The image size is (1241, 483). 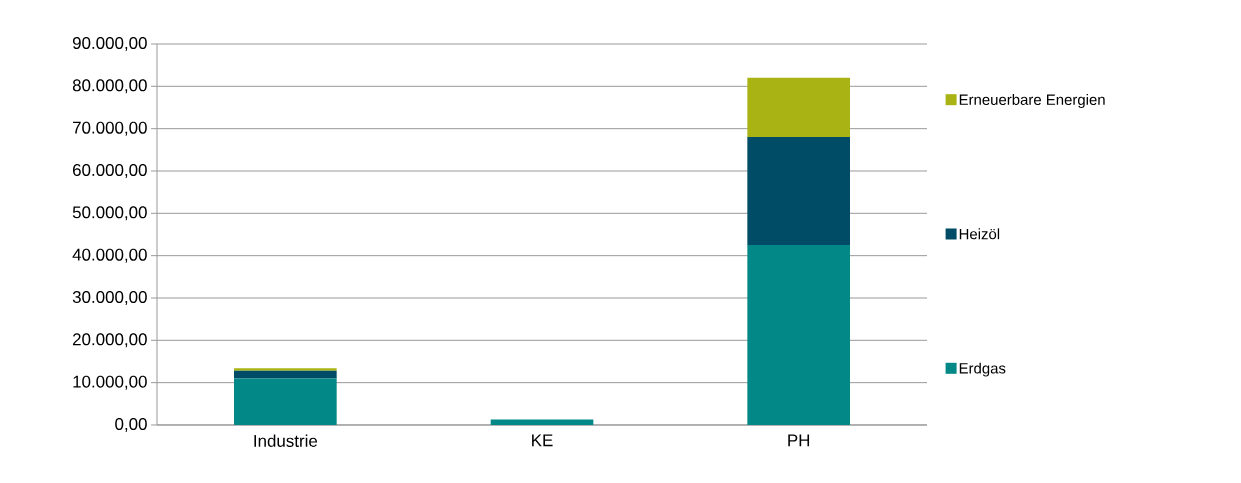 I want to click on x-tick-label: Industrie, so click(x=286, y=440).